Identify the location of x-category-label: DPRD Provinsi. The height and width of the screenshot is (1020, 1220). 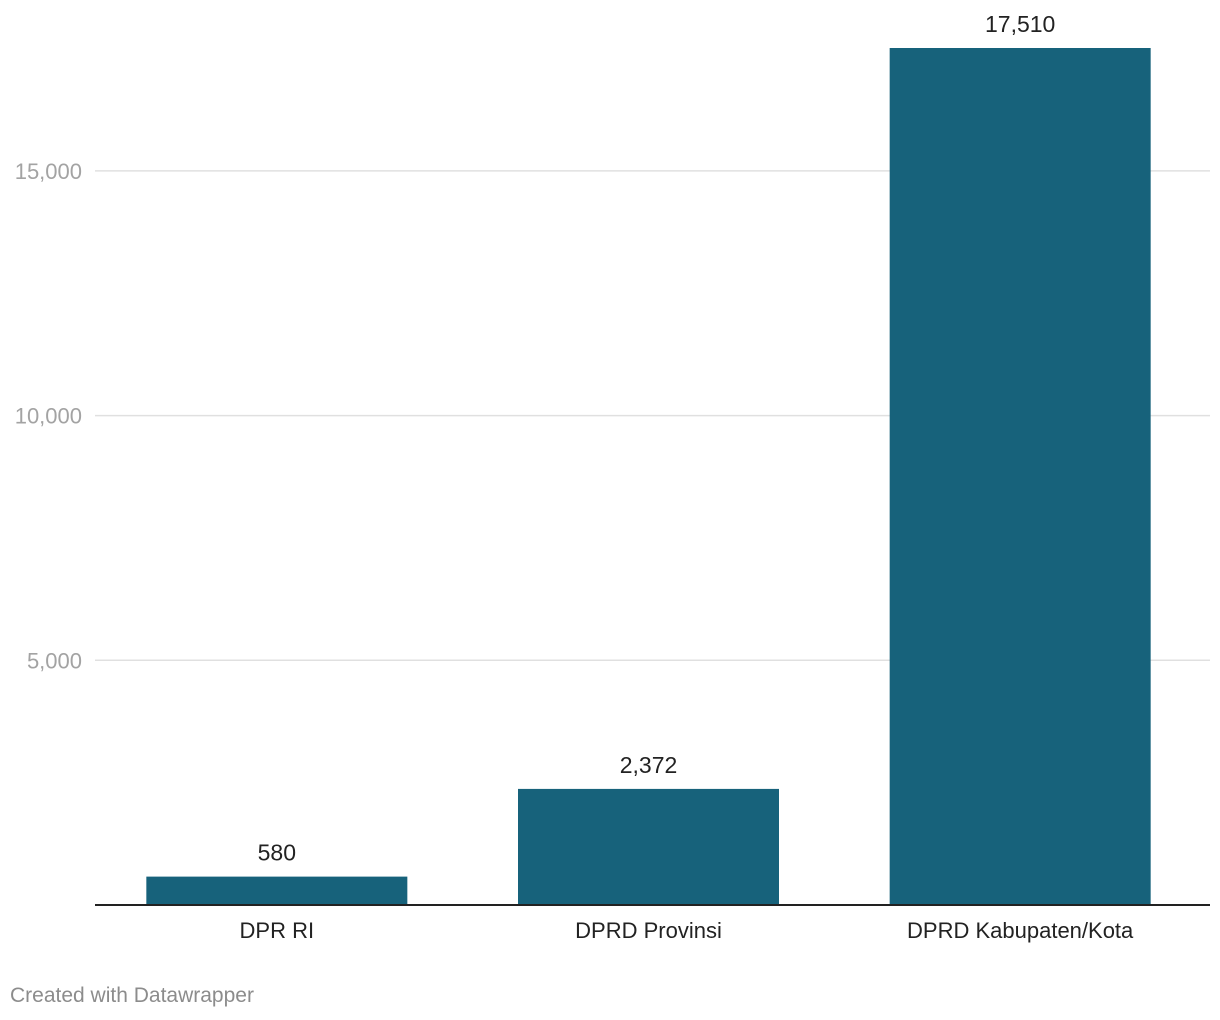
(648, 930).